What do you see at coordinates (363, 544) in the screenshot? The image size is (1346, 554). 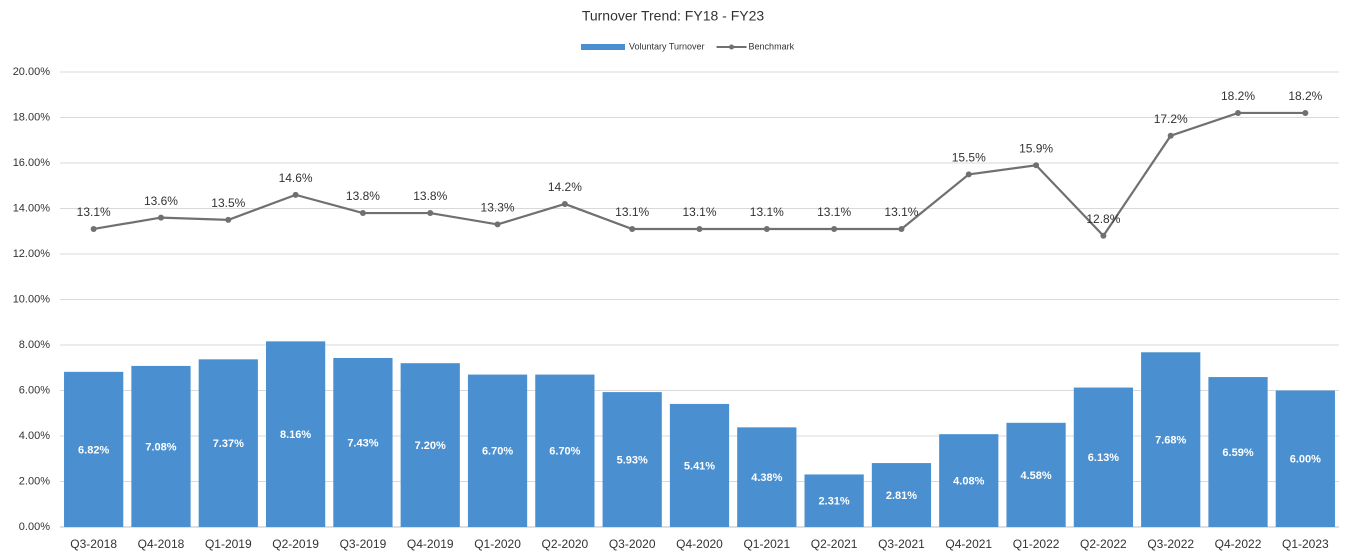 I see `x-tick-label: Q3-2019` at bounding box center [363, 544].